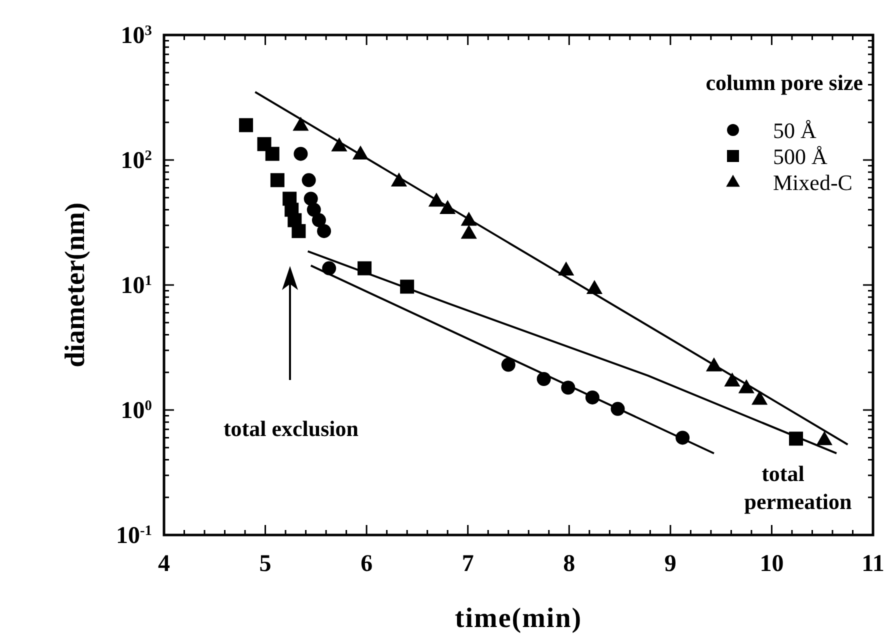  I want to click on y-tick-label: 10$^{0}$, so click(136, 411).